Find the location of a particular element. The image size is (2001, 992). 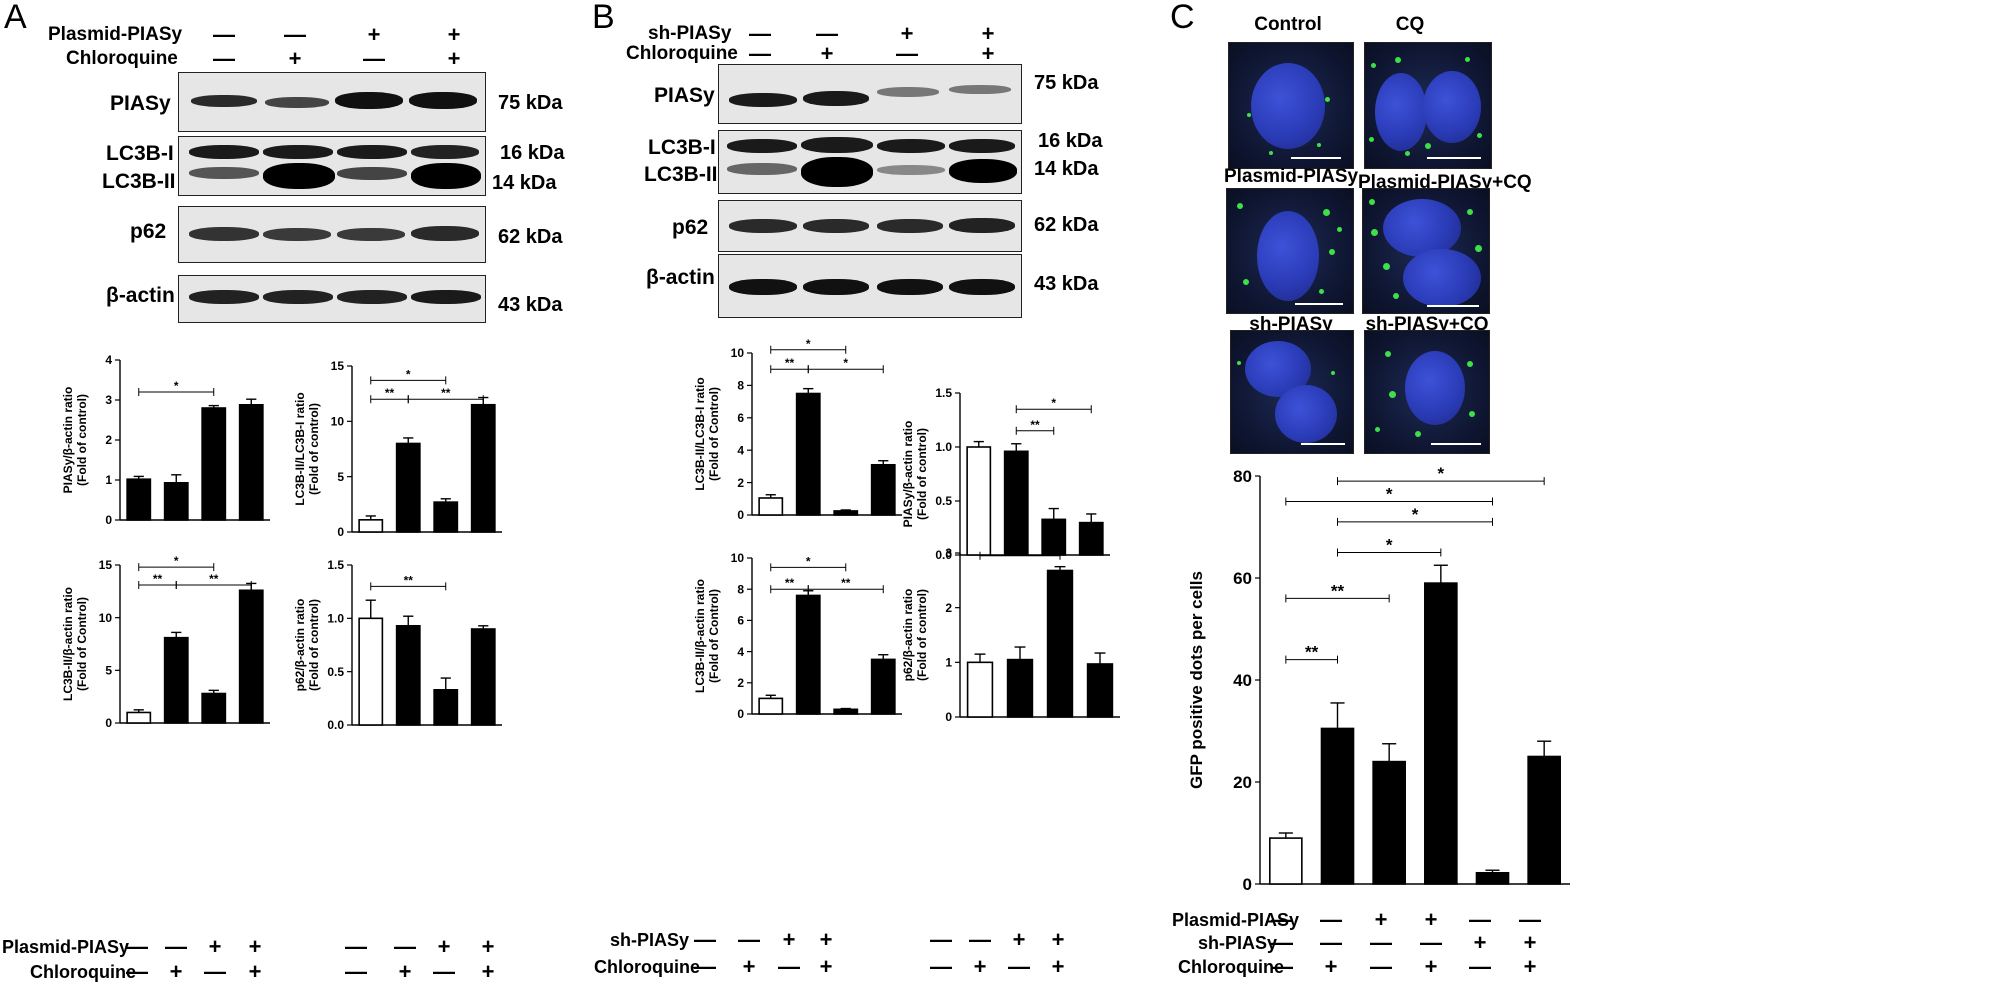

c-footer-cq-sign-1: — is located at coordinates (1282, 966).